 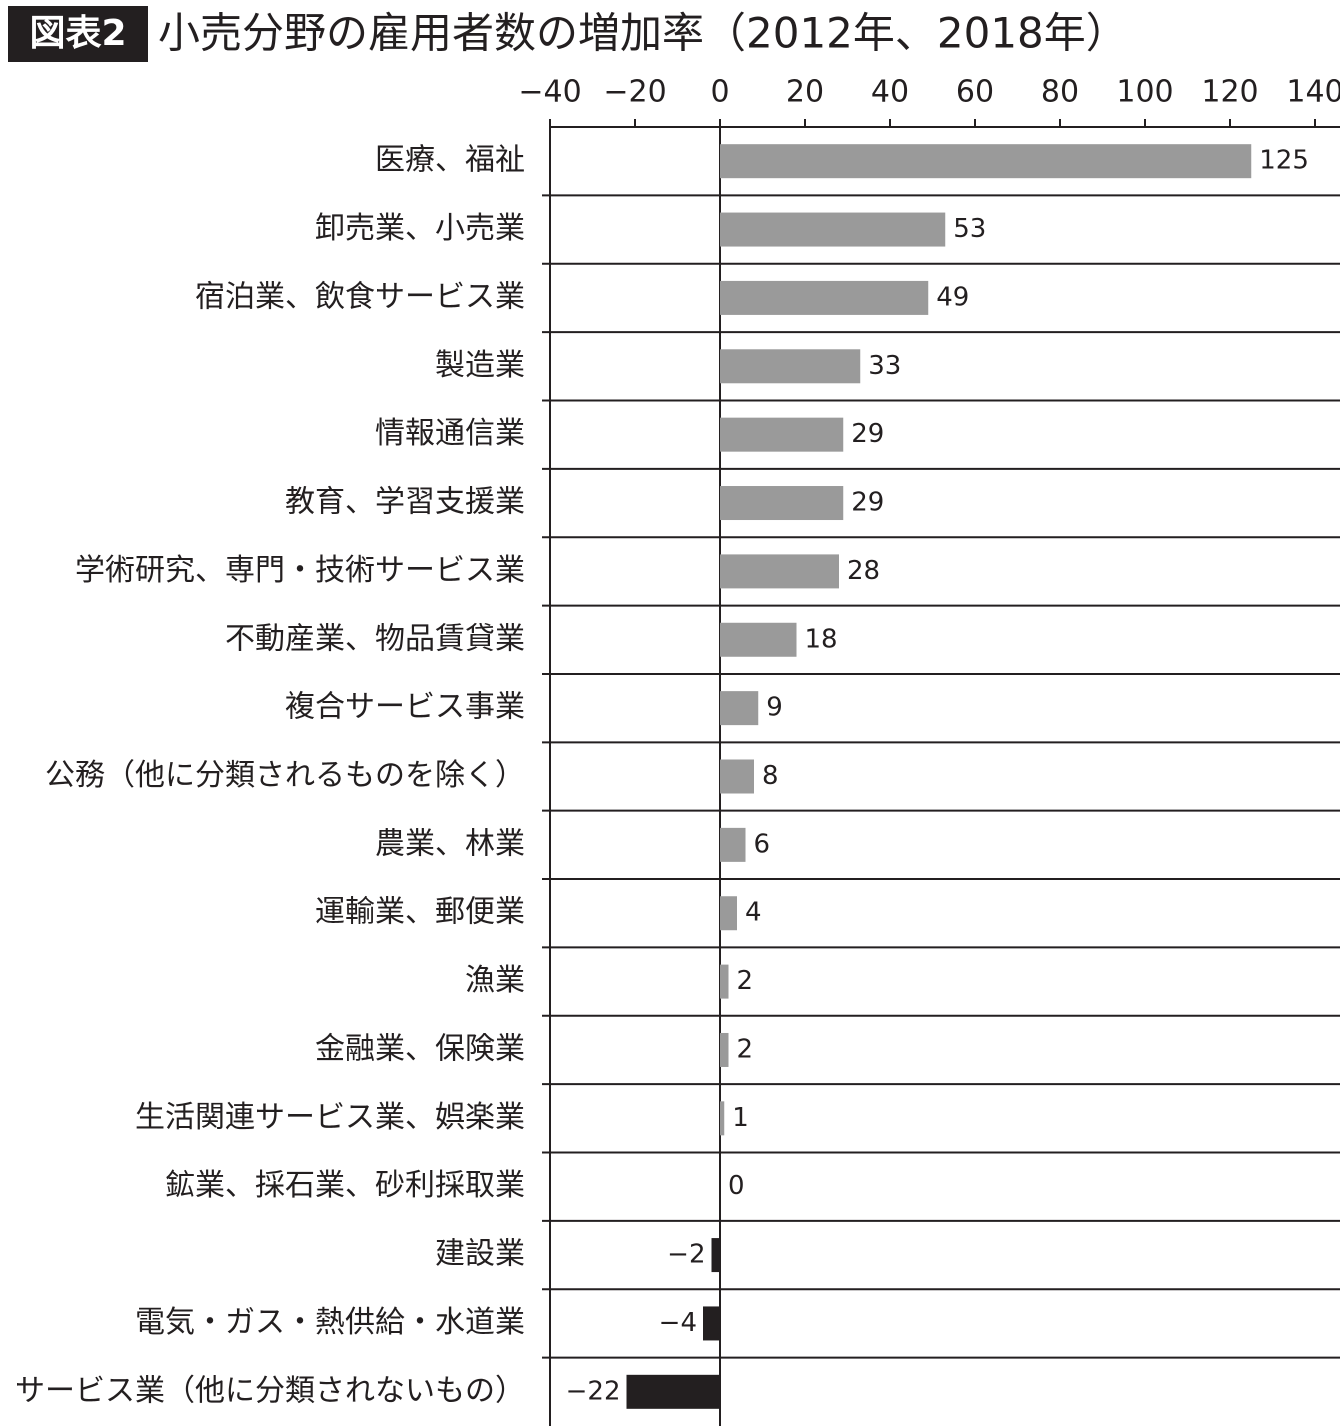 I want to click on y-tick-label: 金融業、保険業, so click(x=420, y=1048).